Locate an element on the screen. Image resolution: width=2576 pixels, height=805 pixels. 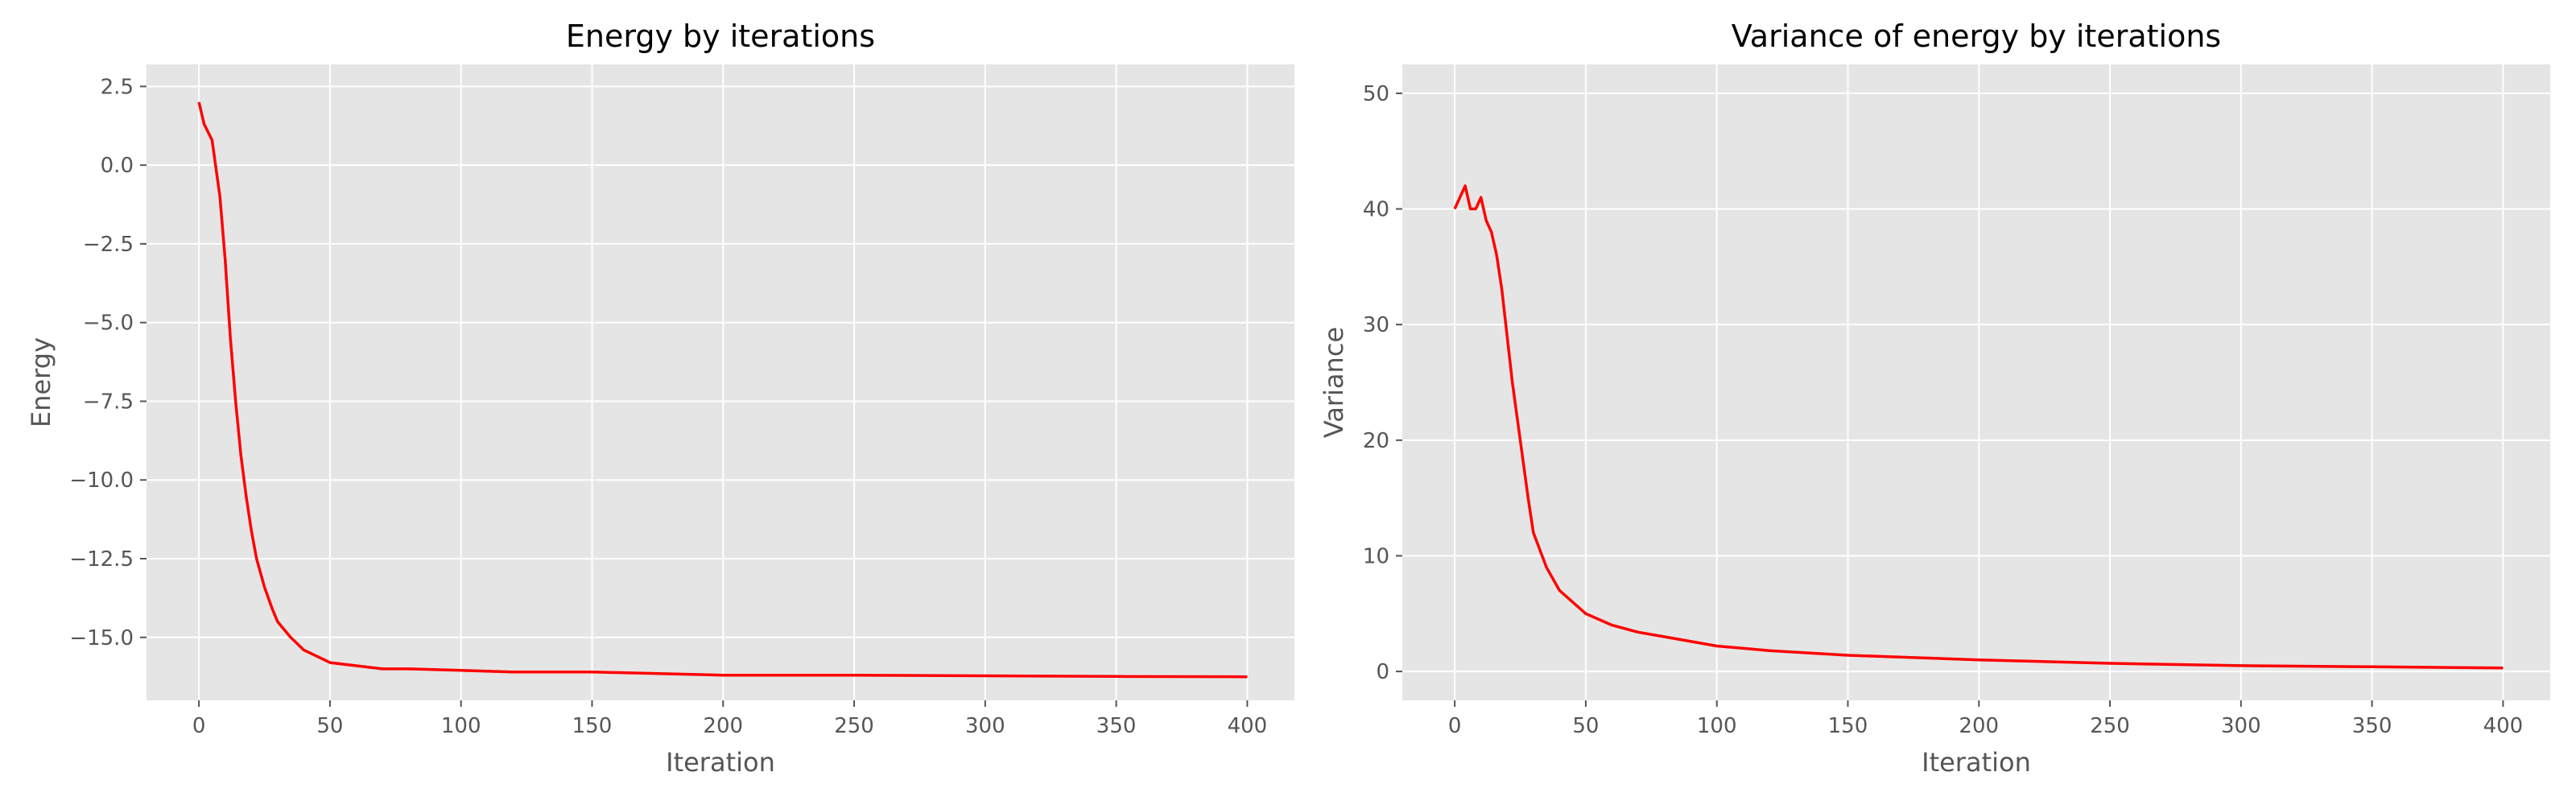
variance-x-axis-label: Iteration is located at coordinates (1976, 762).